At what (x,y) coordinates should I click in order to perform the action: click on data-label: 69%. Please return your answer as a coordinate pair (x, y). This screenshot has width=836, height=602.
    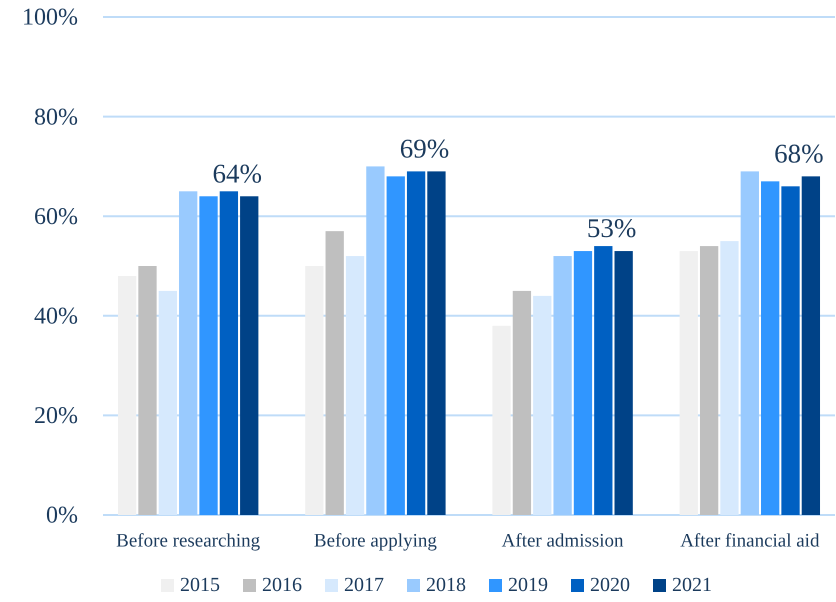
    Looking at the image, I should click on (425, 148).